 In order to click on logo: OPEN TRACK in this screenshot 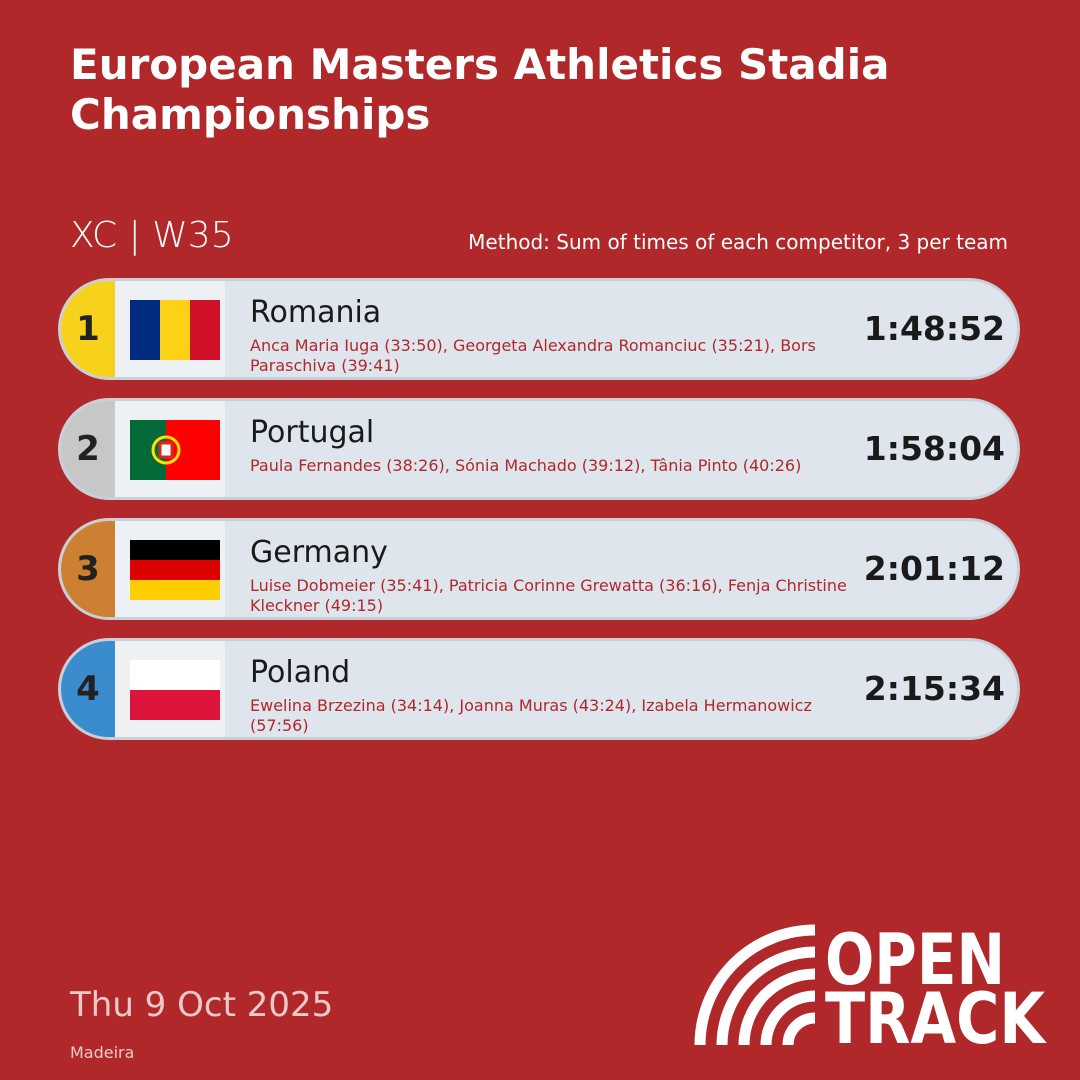, I will do `click(870, 985)`.